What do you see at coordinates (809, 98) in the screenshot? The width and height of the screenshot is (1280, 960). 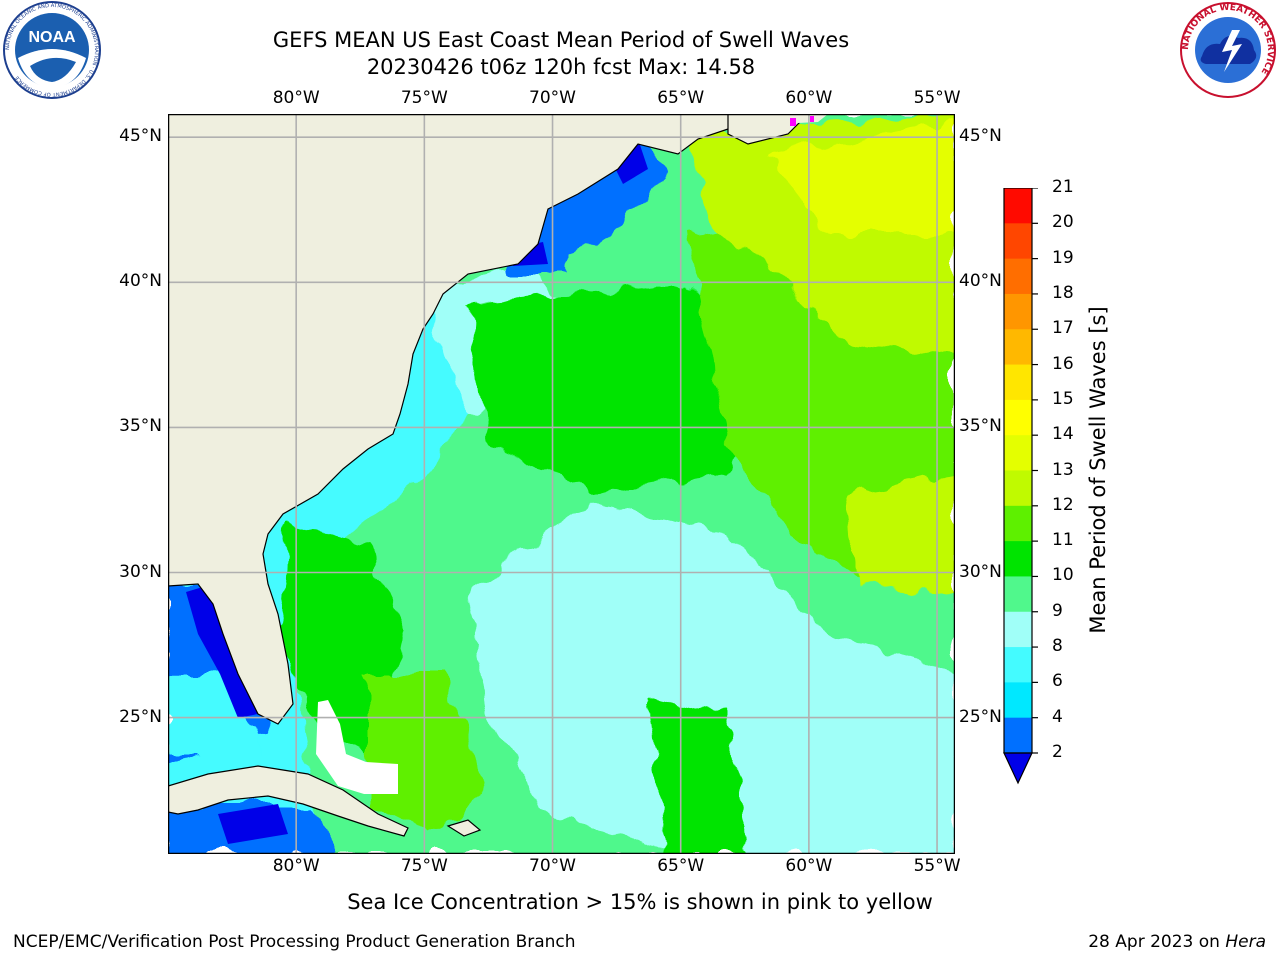 I see `lon-tick-label-top: 60°W` at bounding box center [809, 98].